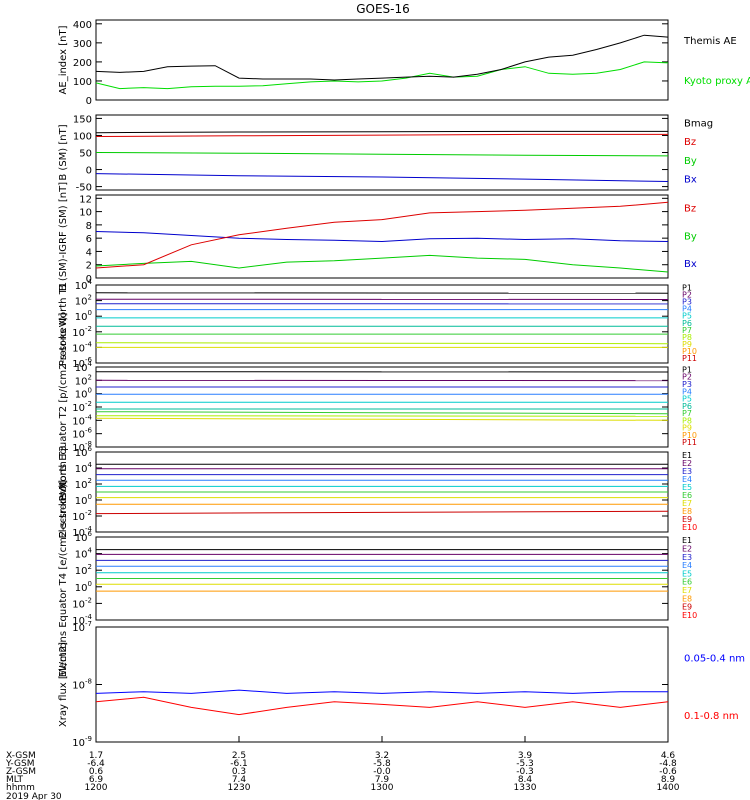 The width and height of the screenshot is (750, 800). What do you see at coordinates (90, 534) in the screenshot?
I see `y-tick-exponent: 6` at bounding box center [90, 534].